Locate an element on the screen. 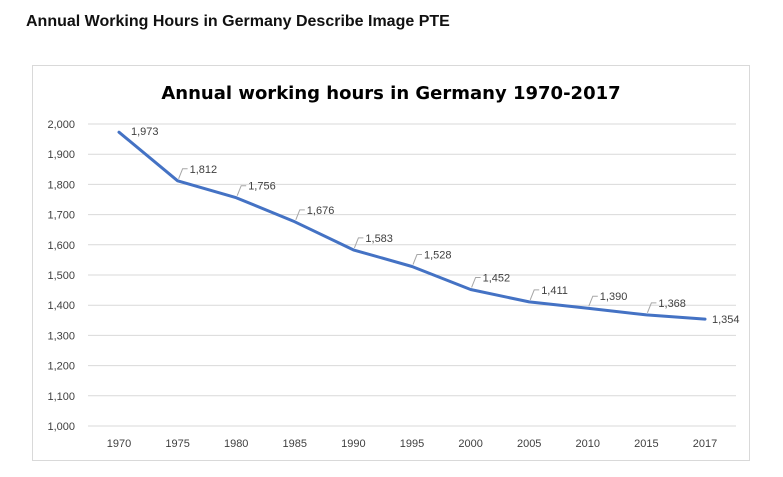  data-label: 1,756 is located at coordinates (262, 187).